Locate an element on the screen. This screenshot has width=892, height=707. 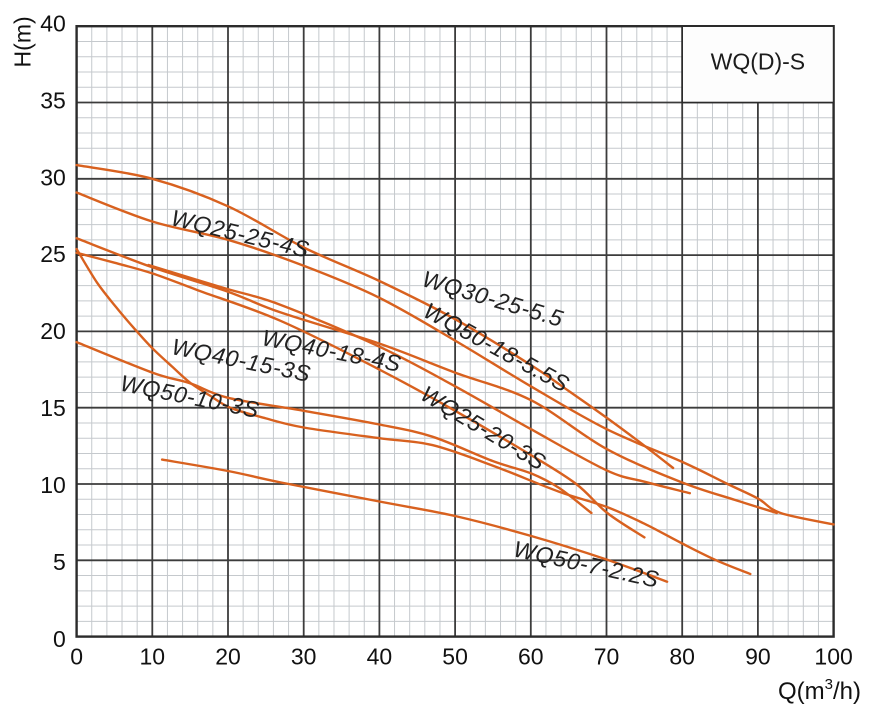
svg-text: 5 is located at coordinates (59, 562).